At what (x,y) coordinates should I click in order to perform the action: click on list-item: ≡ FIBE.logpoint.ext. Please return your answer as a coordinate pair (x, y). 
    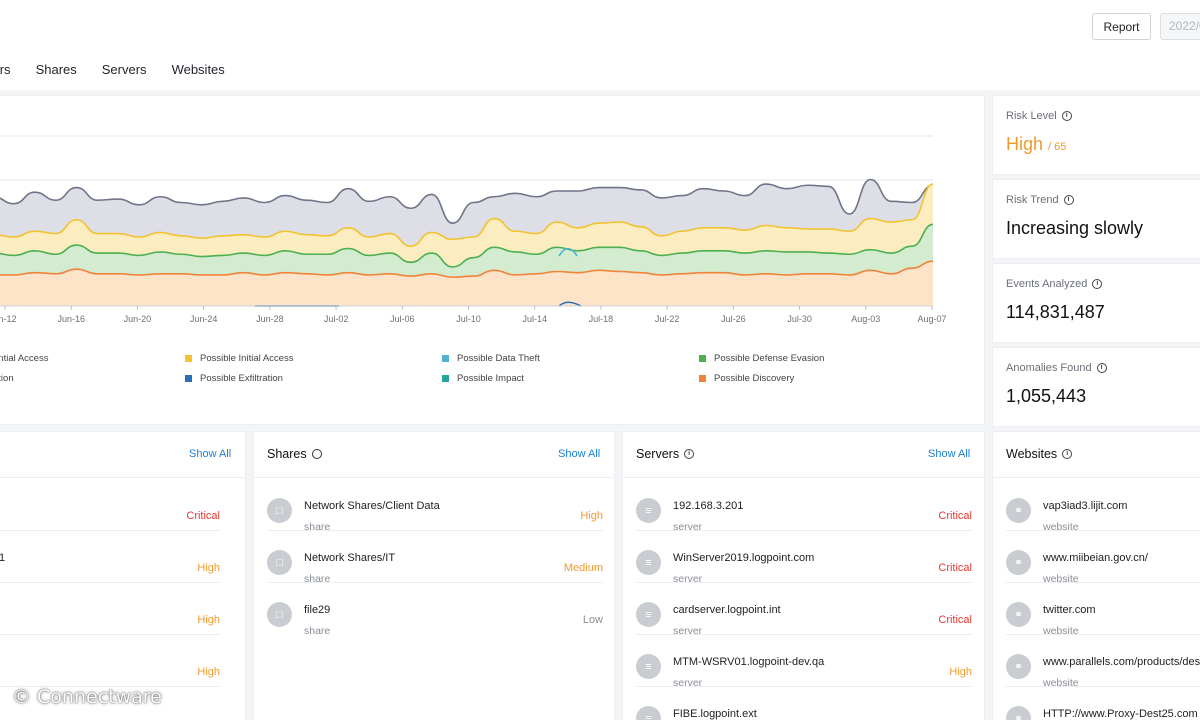
    Looking at the image, I should click on (804, 703).